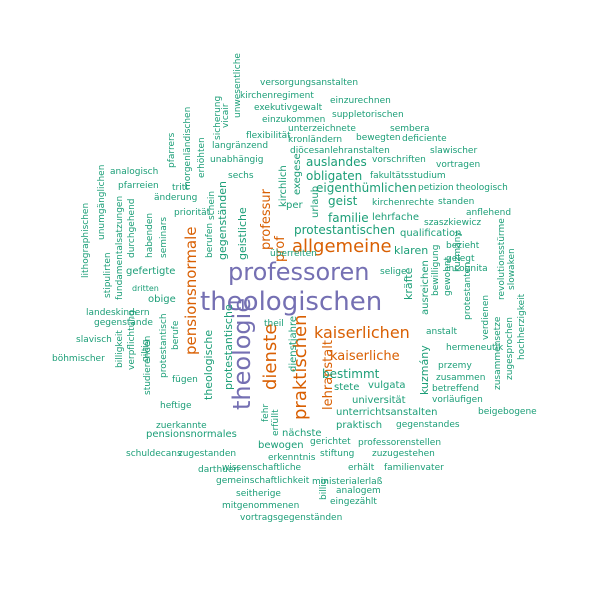 The width and height of the screenshot is (600, 600). What do you see at coordinates (295, 205) in the screenshot?
I see `word-per: per` at bounding box center [295, 205].